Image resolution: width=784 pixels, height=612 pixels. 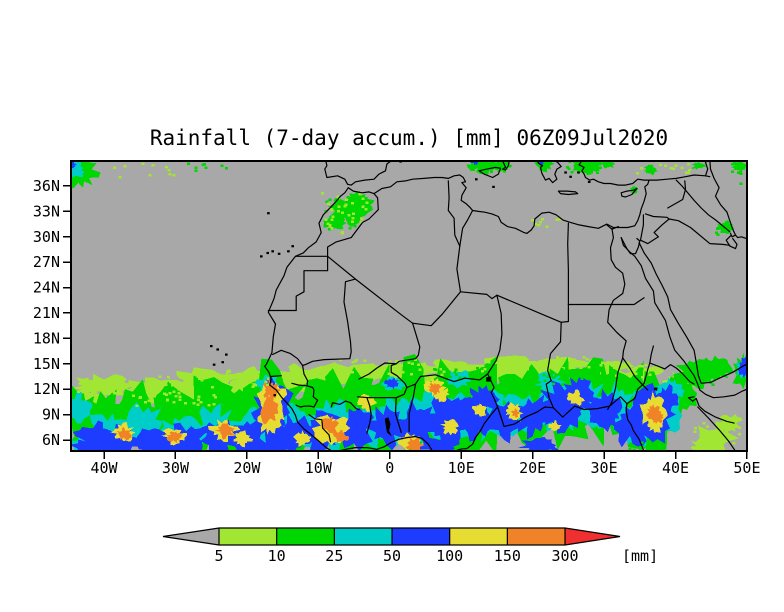 I want to click on lake, so click(x=388, y=427).